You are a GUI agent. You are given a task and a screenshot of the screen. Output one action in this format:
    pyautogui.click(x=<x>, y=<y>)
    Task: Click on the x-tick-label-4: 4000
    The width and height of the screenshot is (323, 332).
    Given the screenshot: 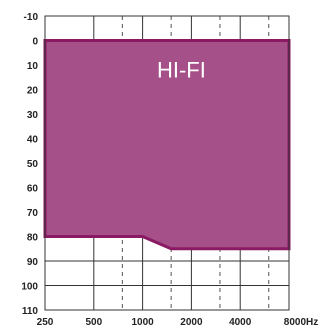 What is the action you would take?
    pyautogui.click(x=240, y=322)
    